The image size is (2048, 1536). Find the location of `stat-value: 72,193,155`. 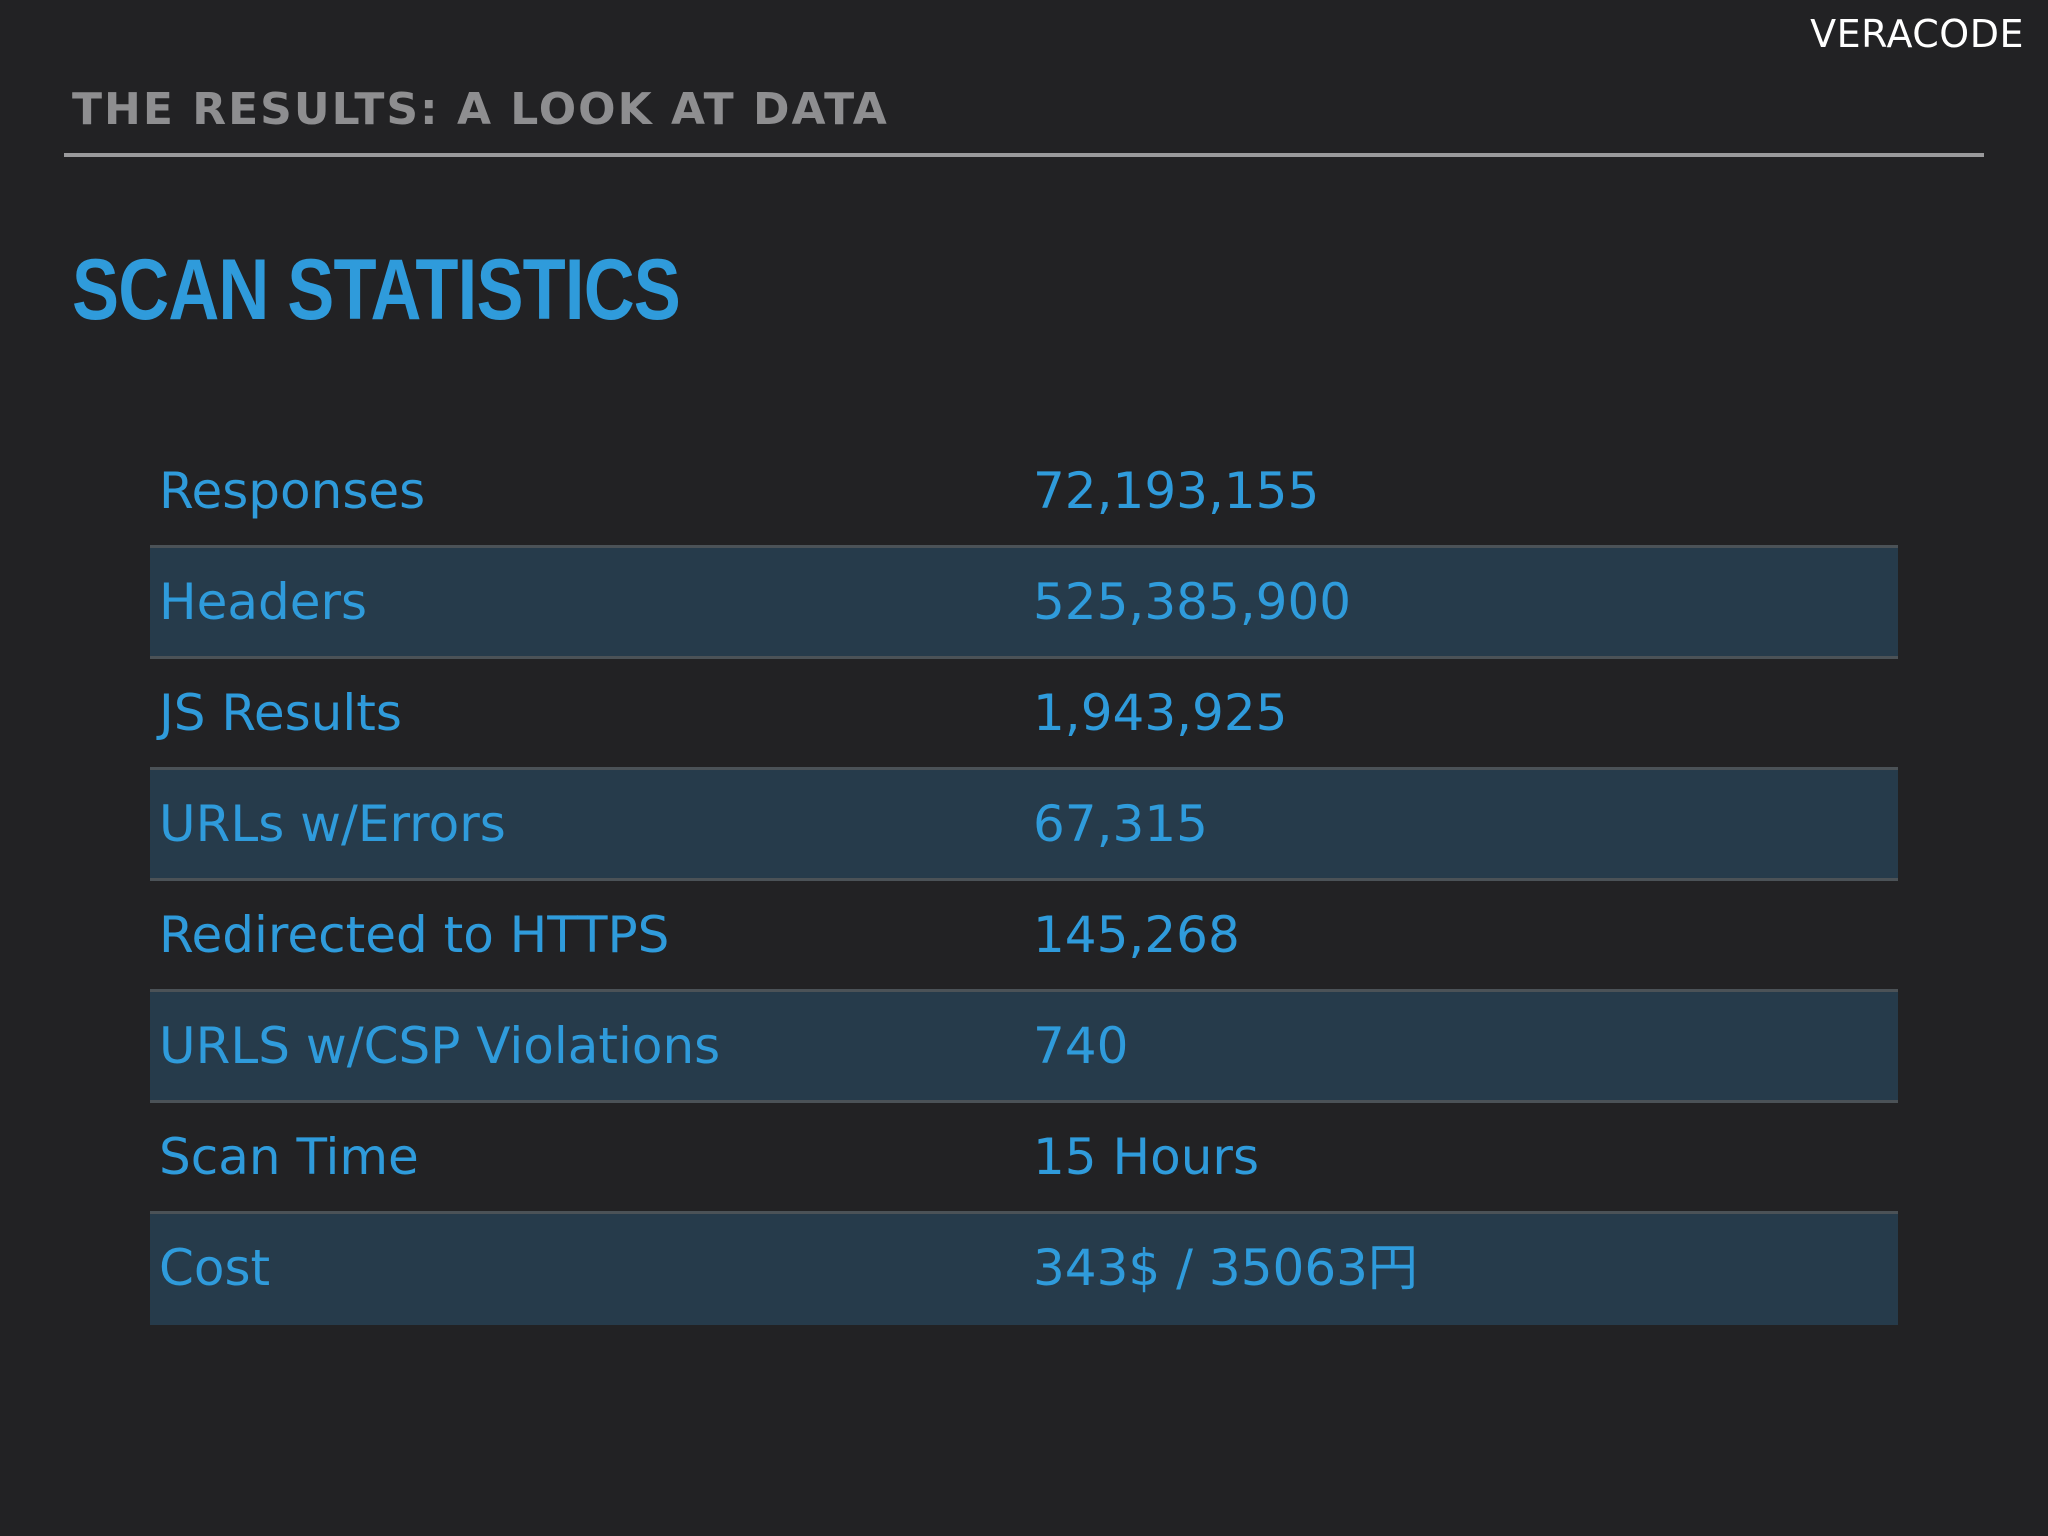

stat-value: 72,193,155 is located at coordinates (1176, 491).